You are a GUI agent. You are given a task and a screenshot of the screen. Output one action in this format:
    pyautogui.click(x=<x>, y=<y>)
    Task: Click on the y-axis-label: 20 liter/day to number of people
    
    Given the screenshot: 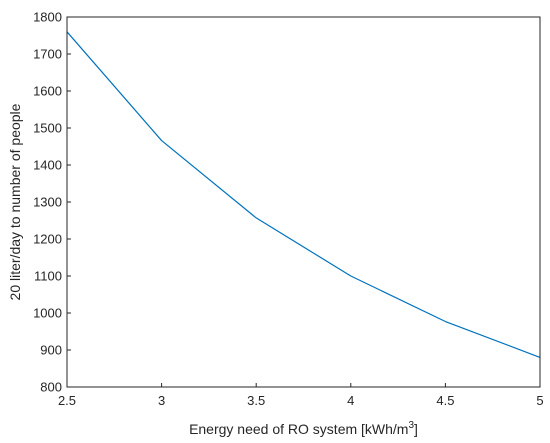 What is the action you would take?
    pyautogui.click(x=15, y=201)
    